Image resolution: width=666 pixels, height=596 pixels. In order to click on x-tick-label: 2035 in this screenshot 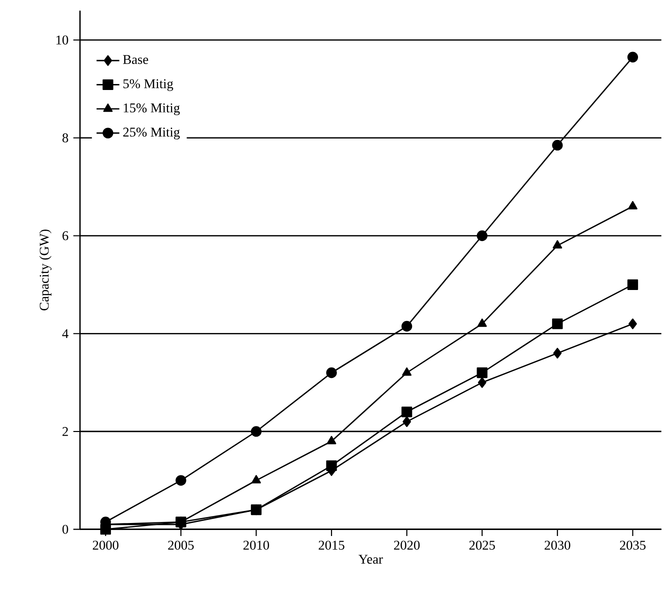, I will do `click(633, 545)`.